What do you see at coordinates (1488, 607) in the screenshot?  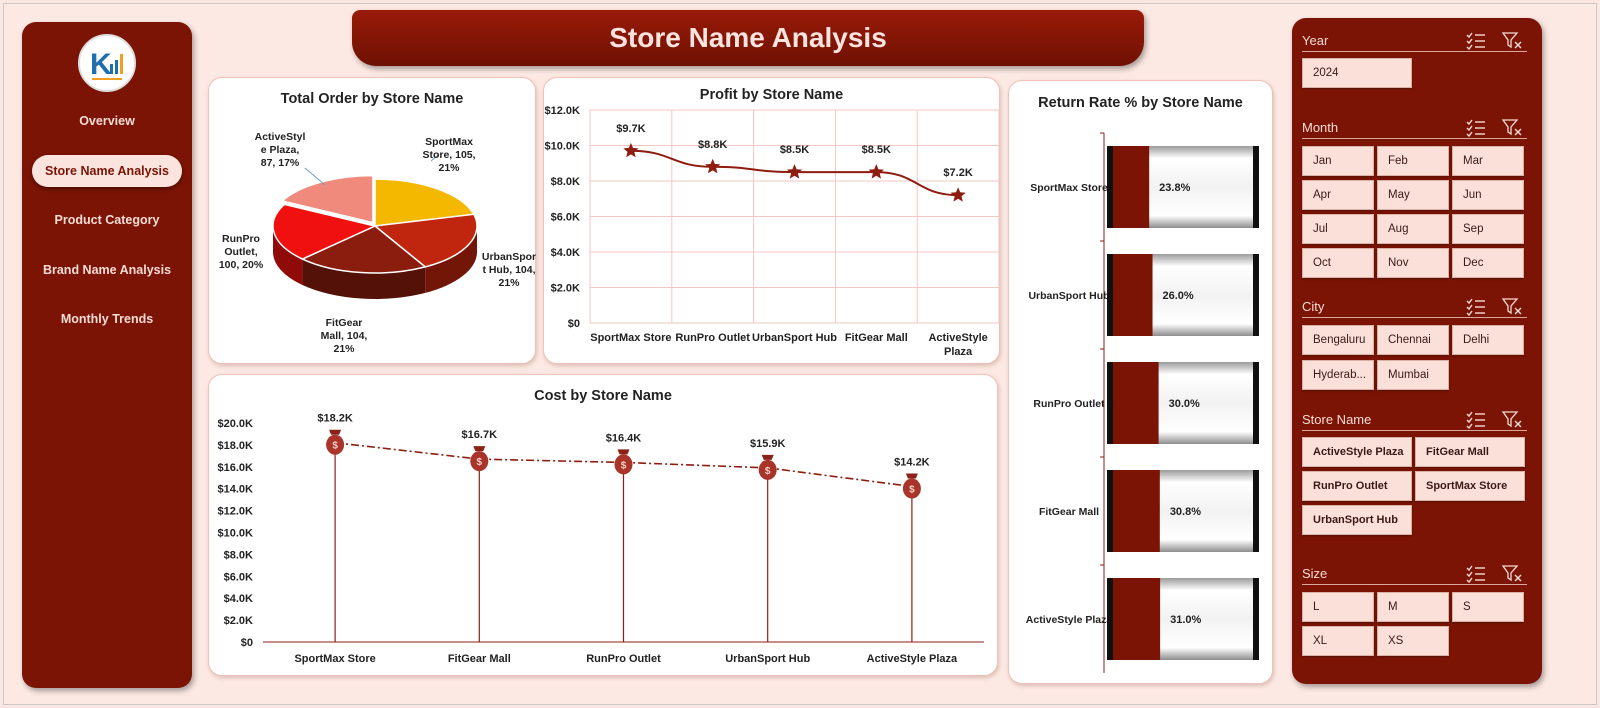 I see `slicer-item-size: S` at bounding box center [1488, 607].